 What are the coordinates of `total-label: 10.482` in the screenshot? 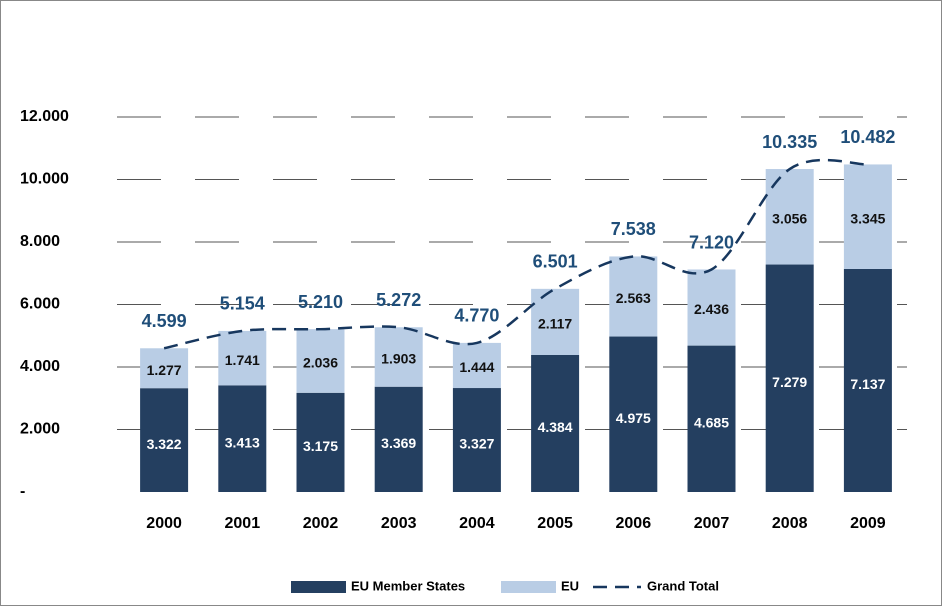 It's located at (867, 137).